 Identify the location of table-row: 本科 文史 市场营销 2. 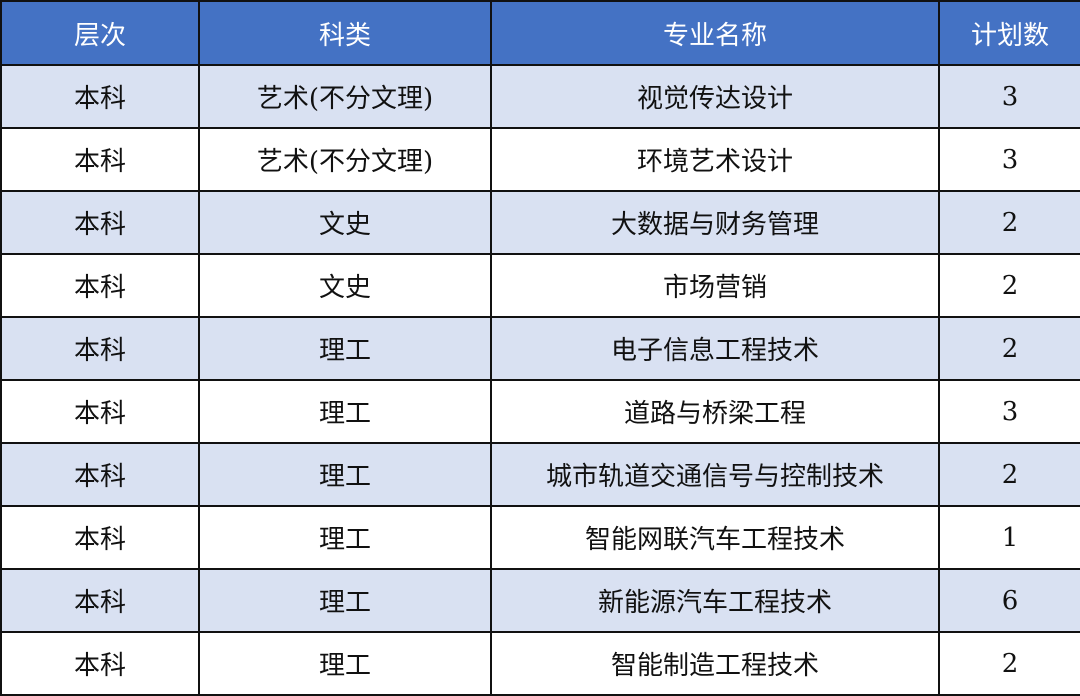
(540, 285).